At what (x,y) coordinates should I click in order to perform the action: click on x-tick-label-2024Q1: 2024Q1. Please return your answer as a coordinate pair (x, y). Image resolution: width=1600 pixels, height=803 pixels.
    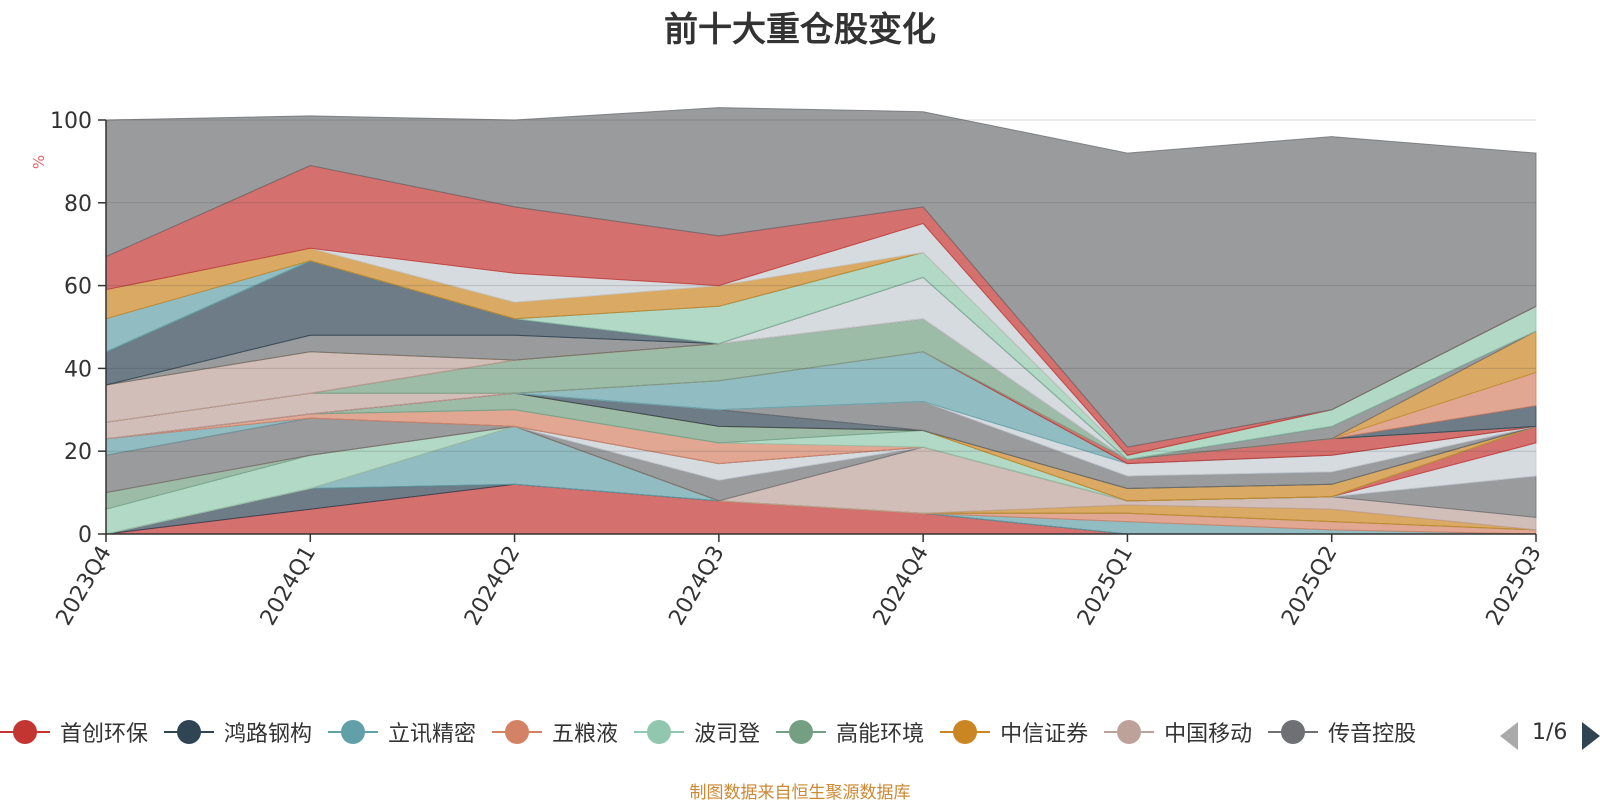
    Looking at the image, I should click on (288, 586).